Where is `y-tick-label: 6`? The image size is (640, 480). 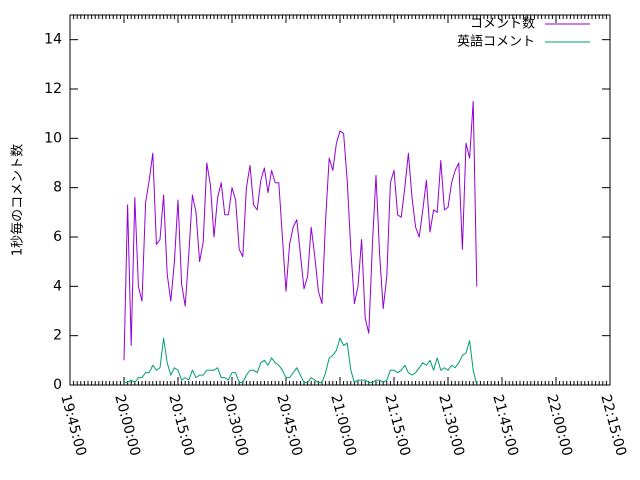 y-tick-label: 6 is located at coordinates (57, 237).